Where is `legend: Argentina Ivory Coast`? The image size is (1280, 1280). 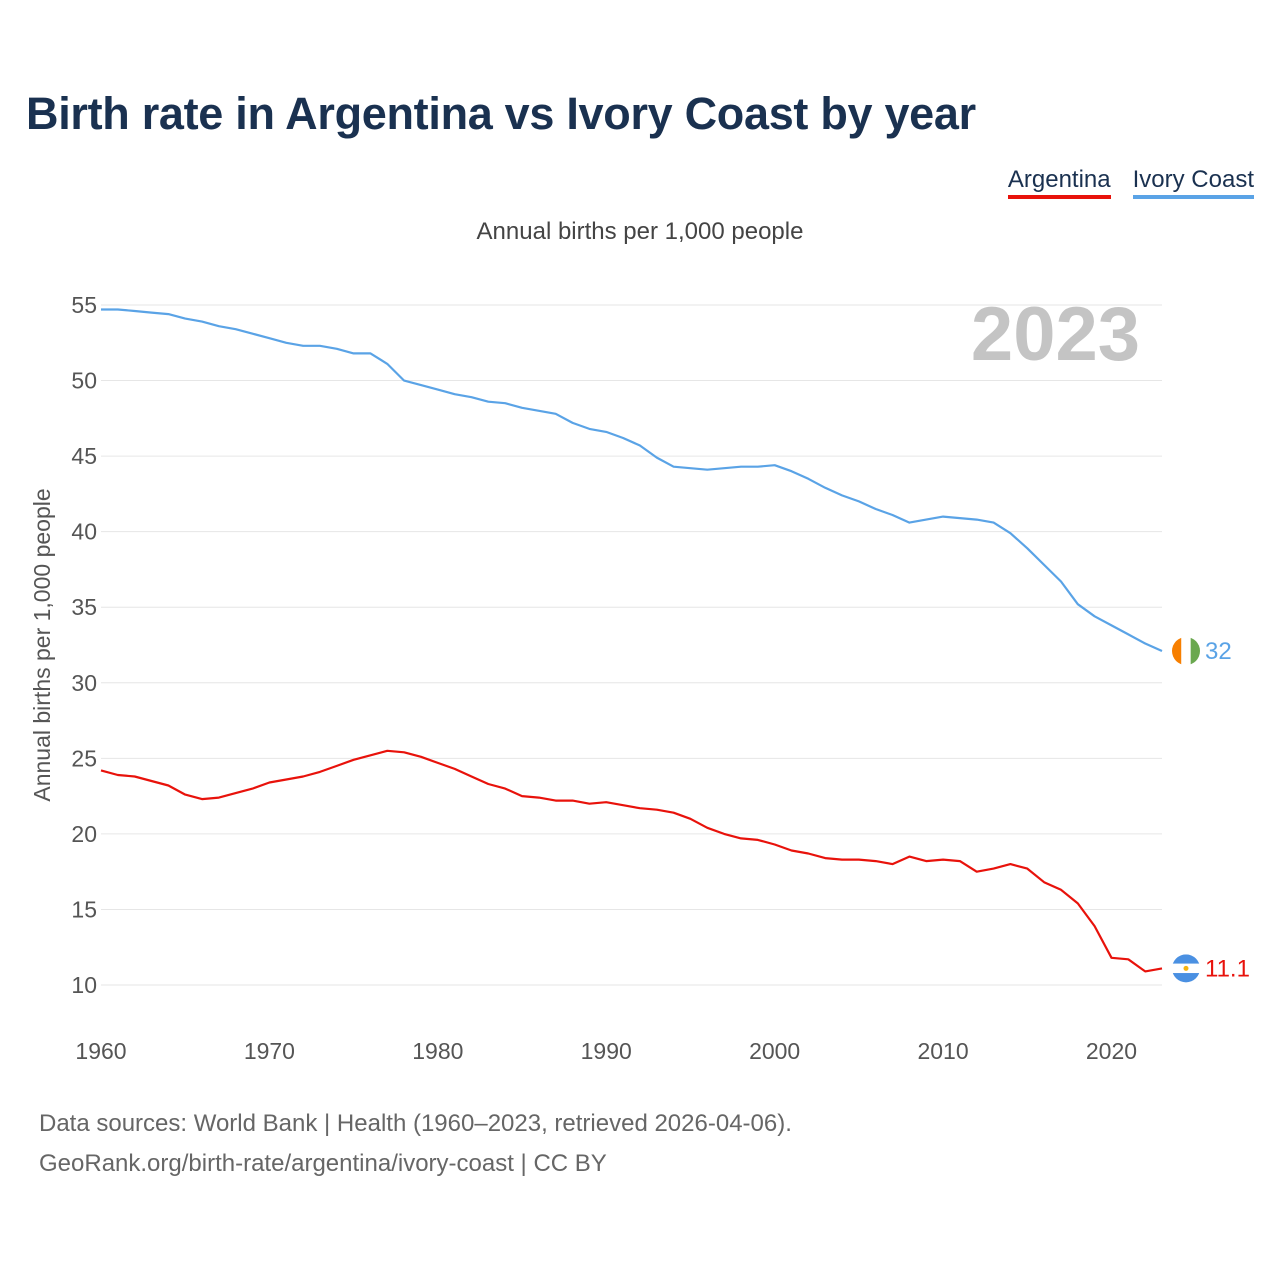
legend: Argentina Ivory Coast is located at coordinates (1130, 182).